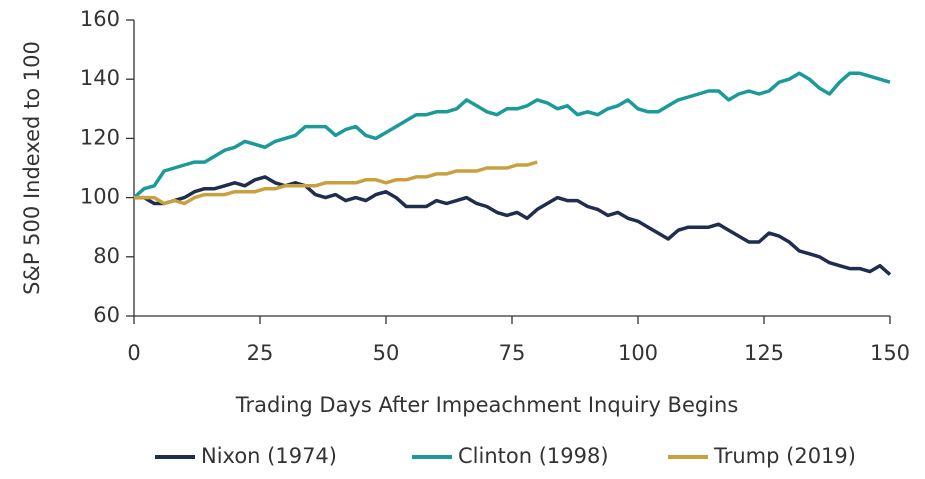  Describe the element at coordinates (100, 19) in the screenshot. I see `y-tick-label: 160` at that location.